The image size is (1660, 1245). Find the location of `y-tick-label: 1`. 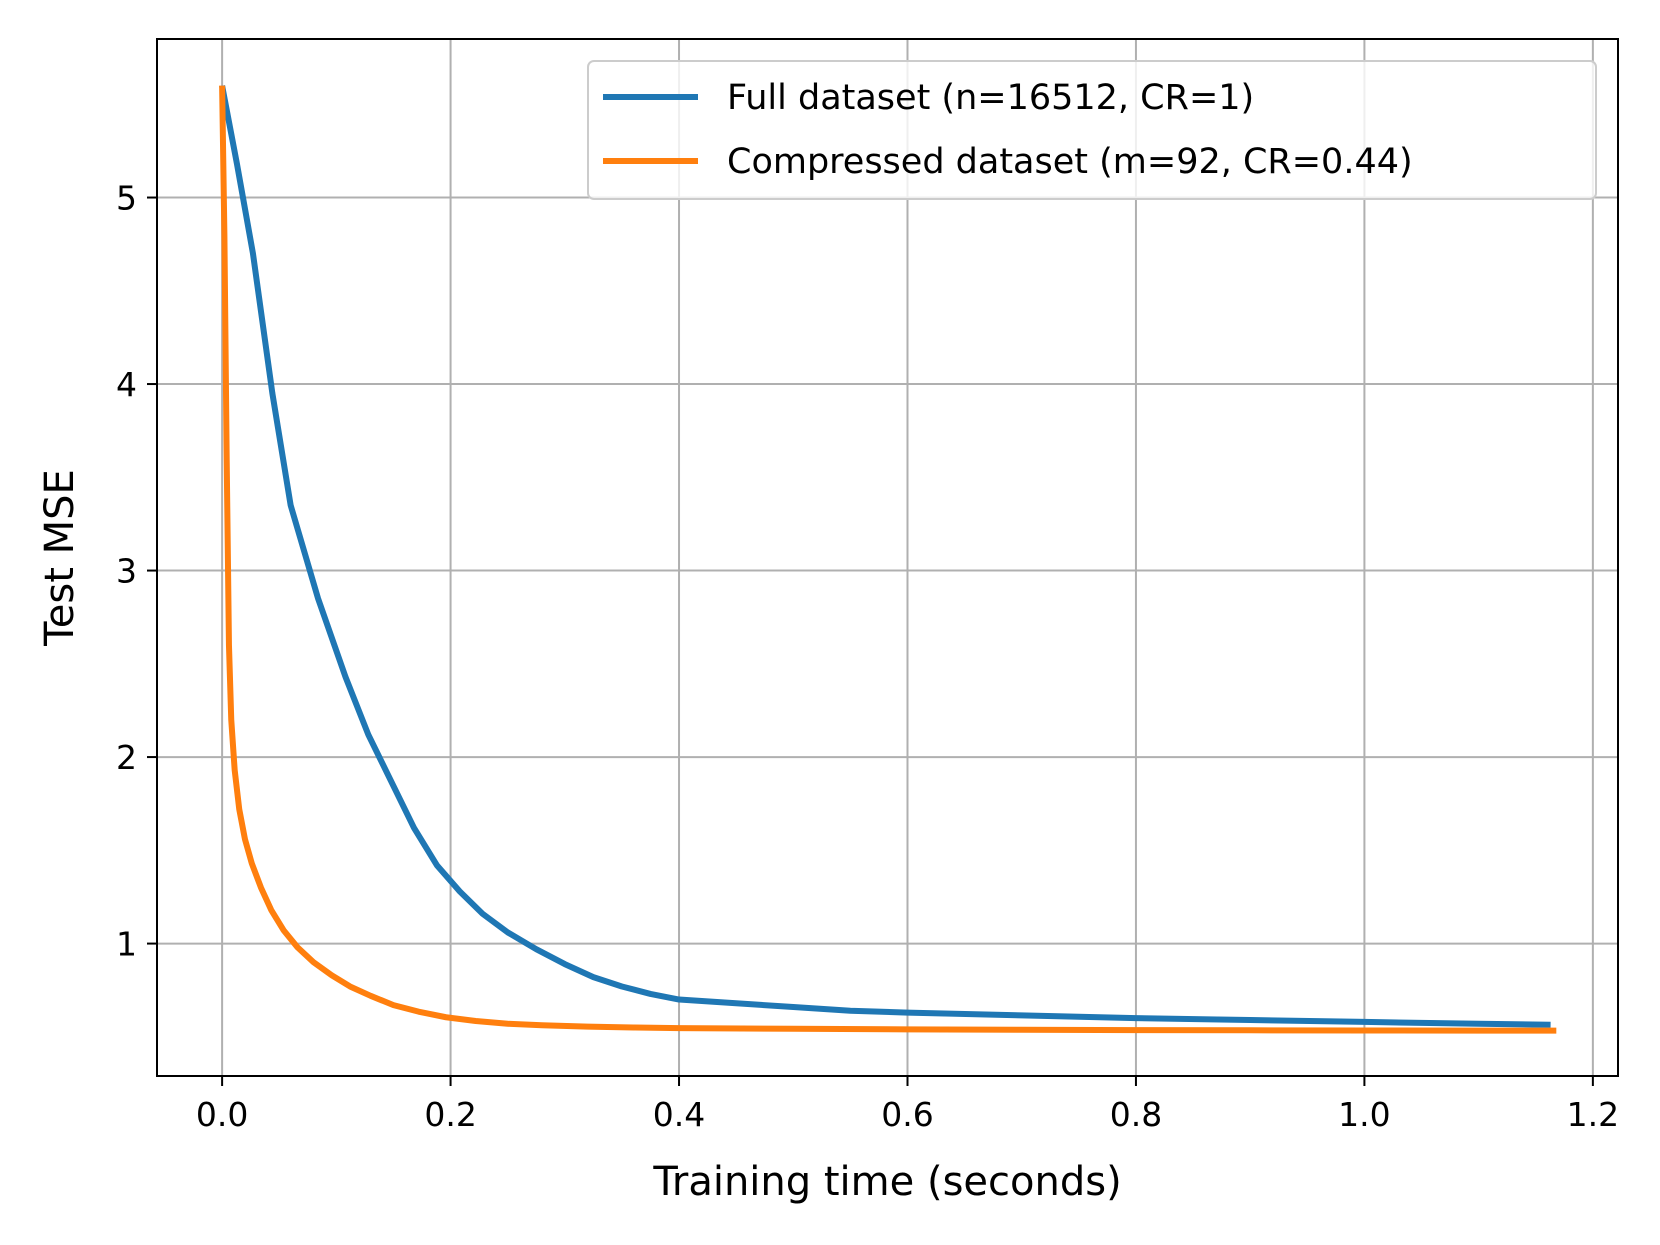

y-tick-label: 1 is located at coordinates (126, 944).